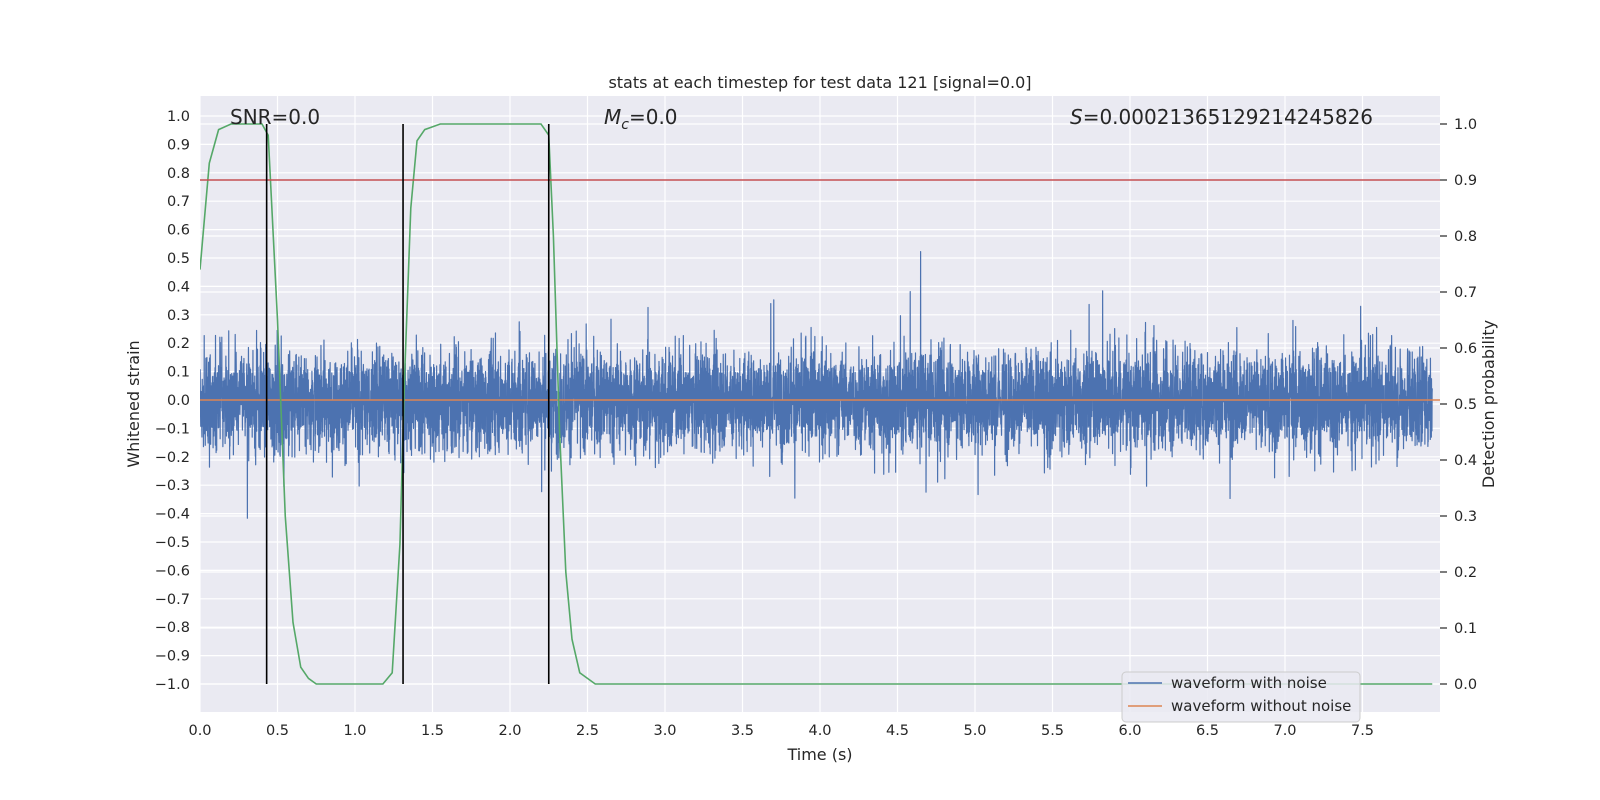 The width and height of the screenshot is (1600, 800). I want to click on x-tick-label: 7.5, so click(1362, 731).